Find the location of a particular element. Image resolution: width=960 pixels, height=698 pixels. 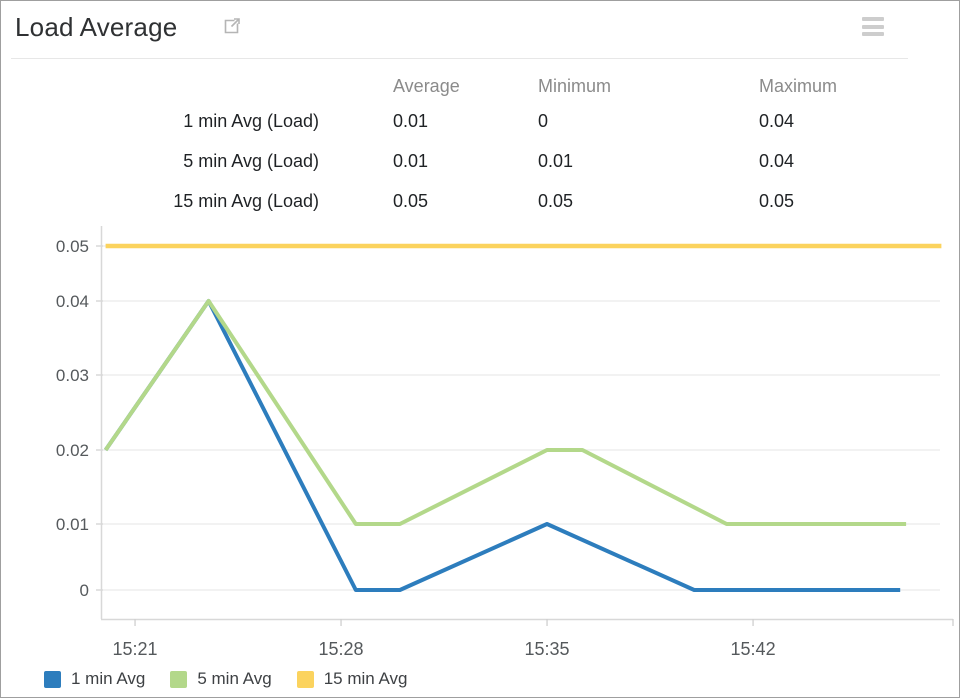

cell-maximum: 0.05 is located at coordinates (777, 200).